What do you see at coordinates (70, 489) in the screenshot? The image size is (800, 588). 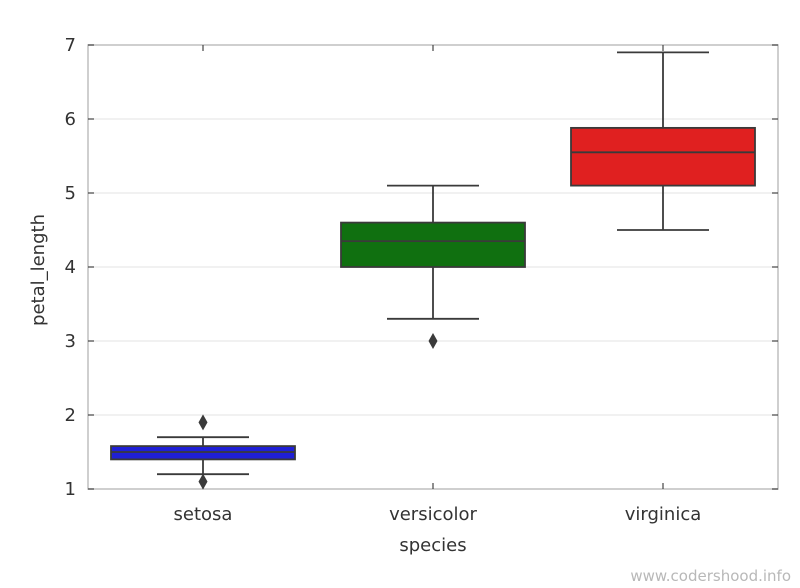 I see `y-tick-label: 1` at bounding box center [70, 489].